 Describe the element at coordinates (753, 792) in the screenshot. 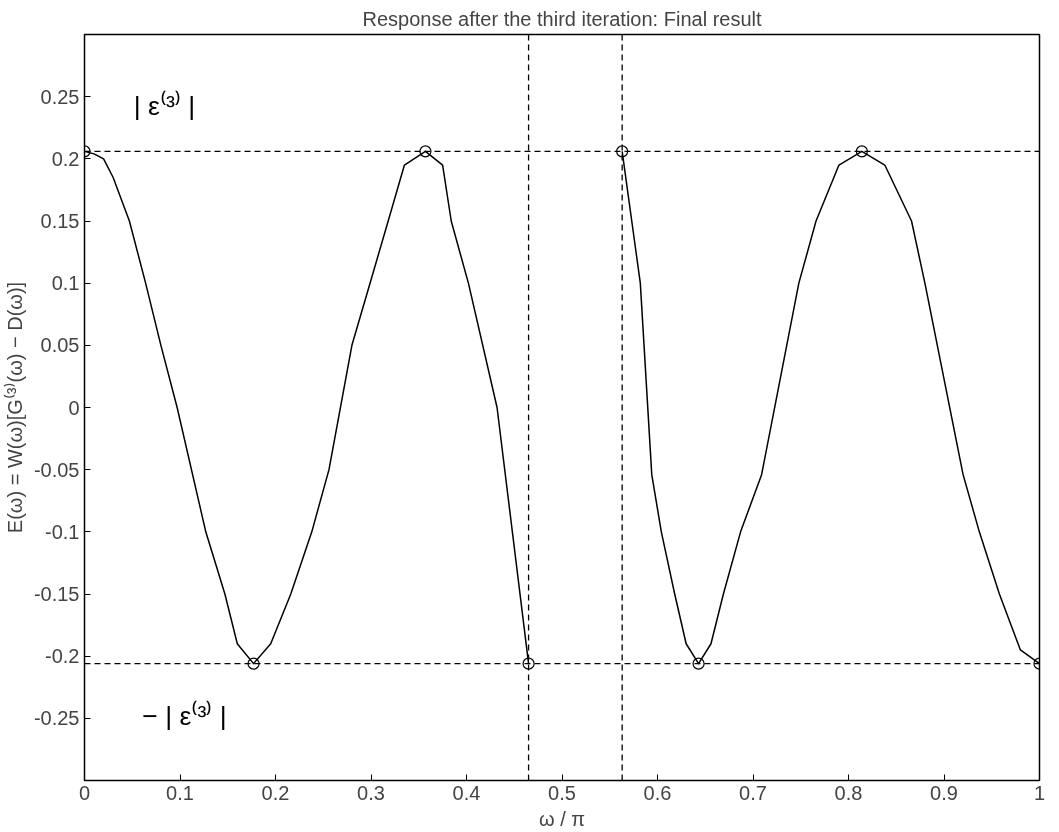

I see `x-tick-label: 0.7` at that location.